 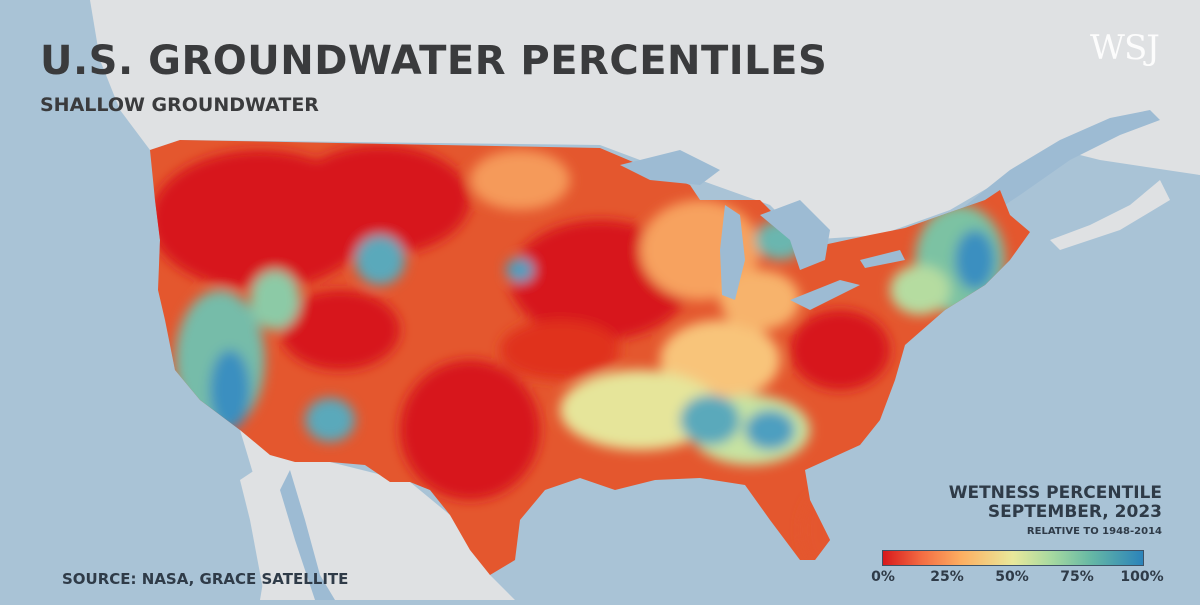 What do you see at coordinates (1125, 48) in the screenshot?
I see `wsj-logo: WSJ` at bounding box center [1125, 48].